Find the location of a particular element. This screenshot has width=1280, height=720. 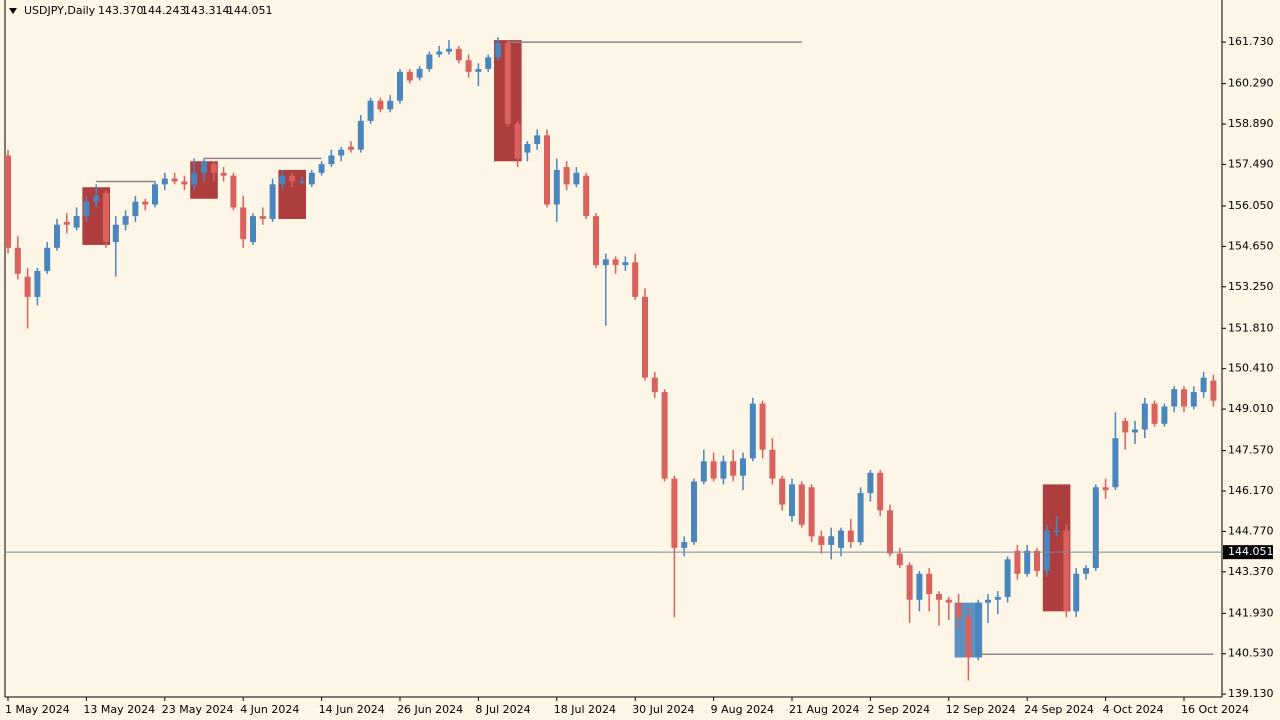

y-tick-label: 160.290 is located at coordinates (1251, 83).